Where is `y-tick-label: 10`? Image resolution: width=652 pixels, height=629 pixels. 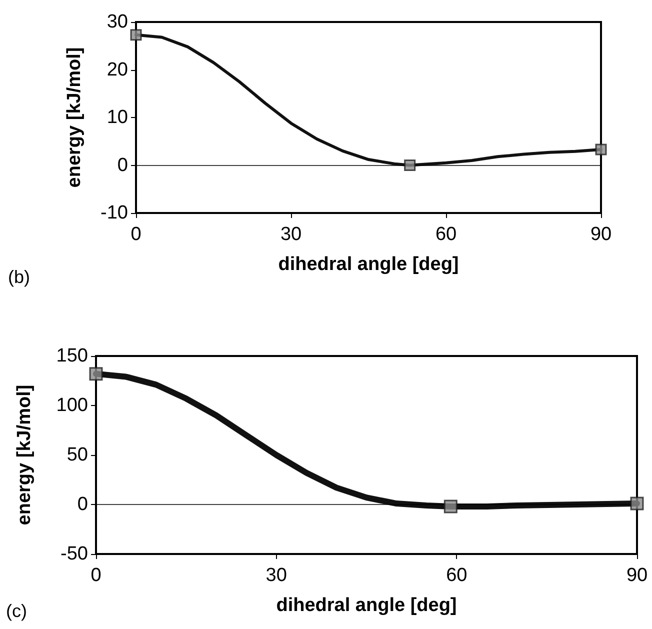
y-tick-label: 10 is located at coordinates (117, 117).